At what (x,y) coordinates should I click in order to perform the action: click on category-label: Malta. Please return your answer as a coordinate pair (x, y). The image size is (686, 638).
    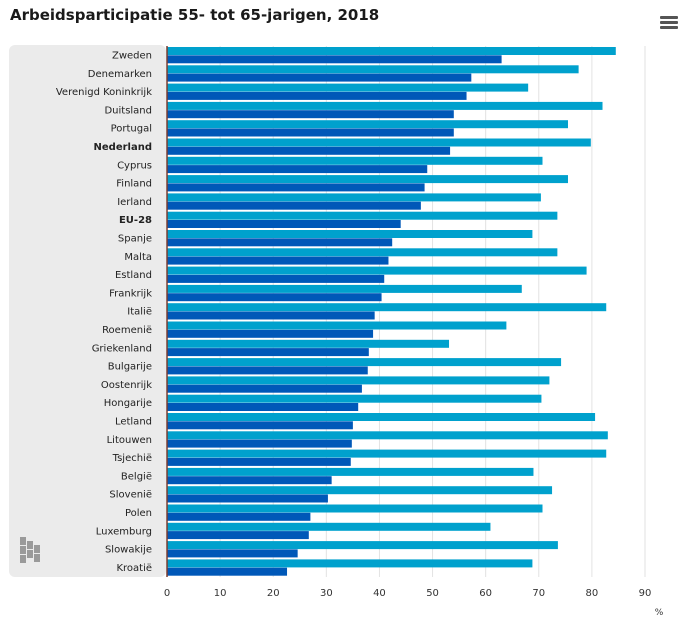
    Looking at the image, I should click on (138, 257).